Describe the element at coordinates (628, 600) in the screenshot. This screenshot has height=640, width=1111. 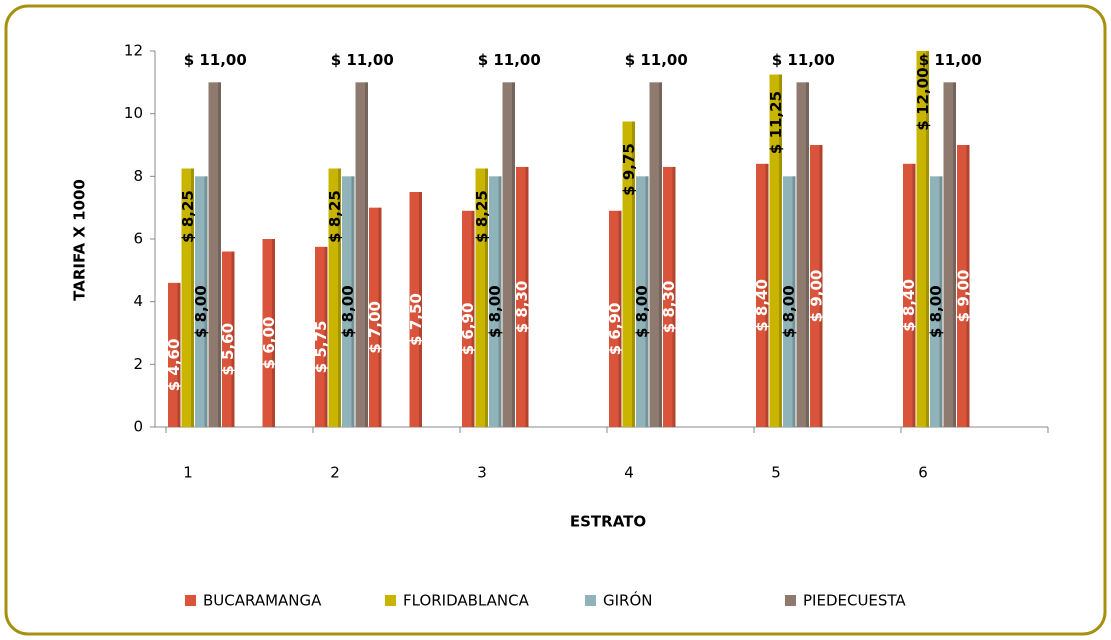
I see `legend-label: GIRÓN` at that location.